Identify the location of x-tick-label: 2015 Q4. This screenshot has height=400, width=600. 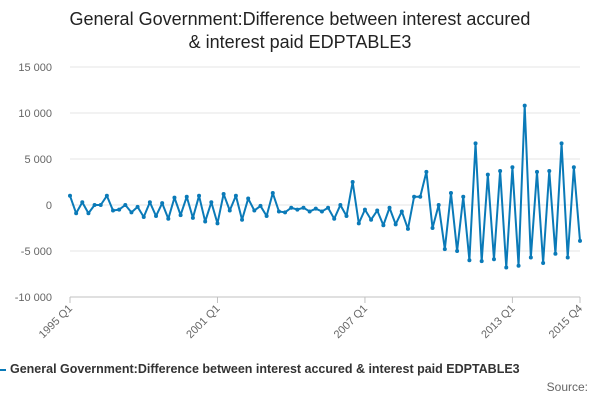
(566, 322).